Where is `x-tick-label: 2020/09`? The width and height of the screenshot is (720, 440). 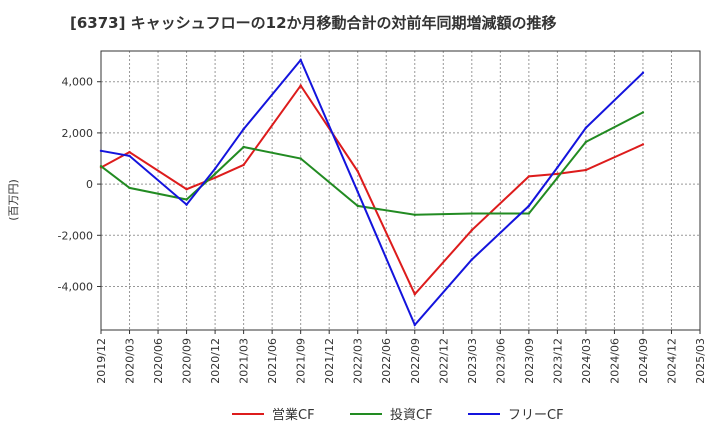 x-tick-label: 2020/09 is located at coordinates (187, 361).